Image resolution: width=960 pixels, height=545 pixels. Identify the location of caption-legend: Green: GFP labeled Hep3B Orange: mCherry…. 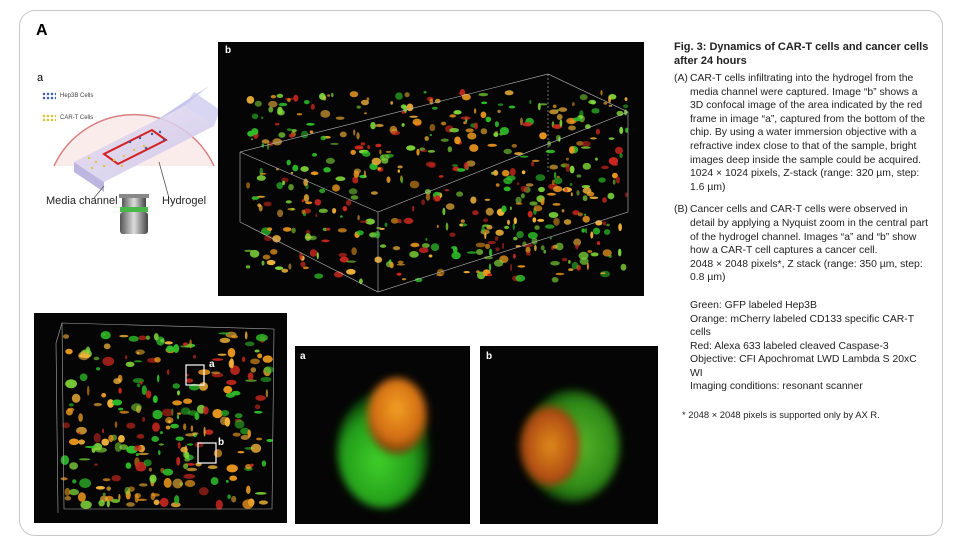
(811, 346).